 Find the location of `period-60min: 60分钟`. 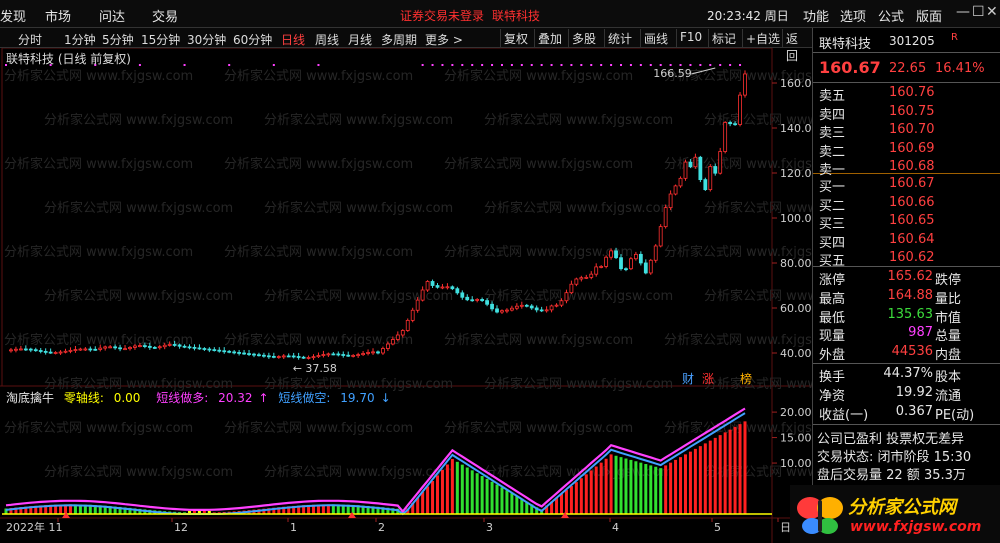

period-60min: 60分钟 is located at coordinates (253, 40).